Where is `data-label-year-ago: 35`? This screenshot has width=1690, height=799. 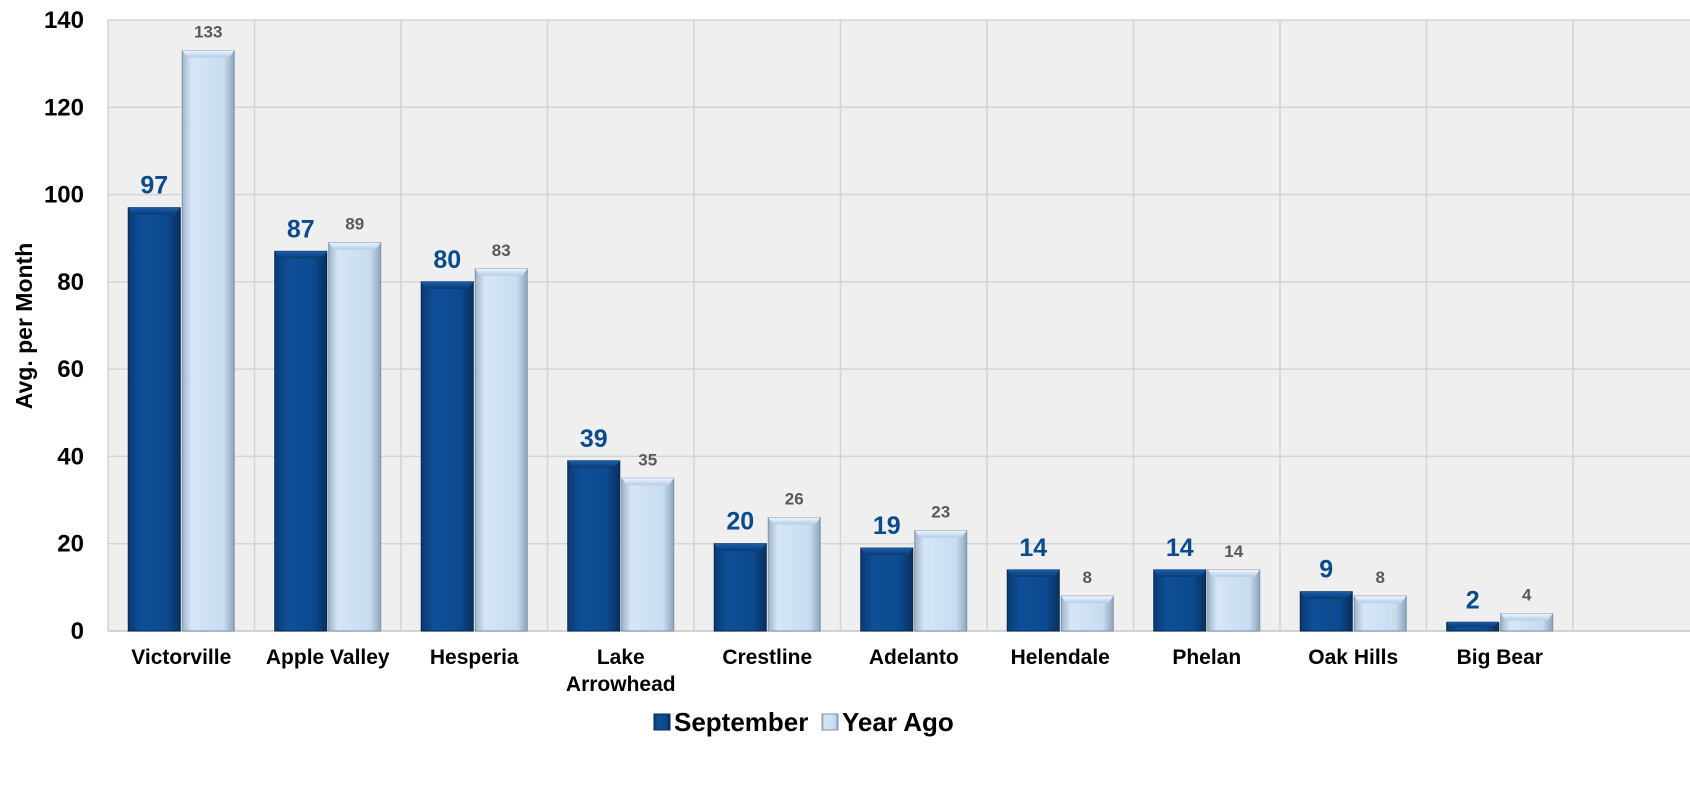 data-label-year-ago: 35 is located at coordinates (647, 459).